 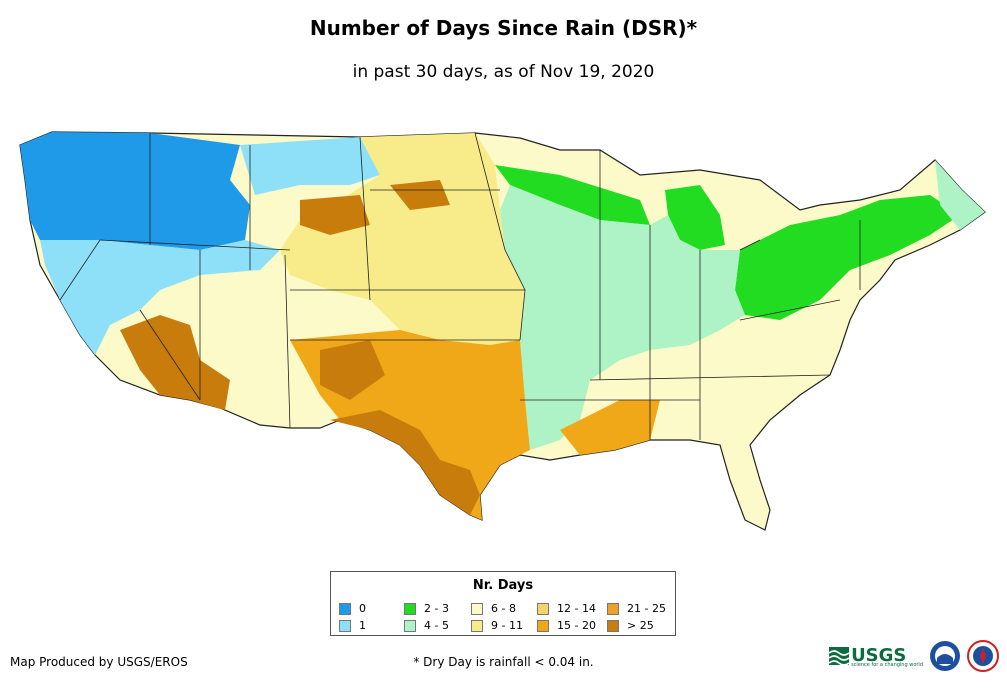 I want to click on legend-item-0: 0, so click(x=352, y=608).